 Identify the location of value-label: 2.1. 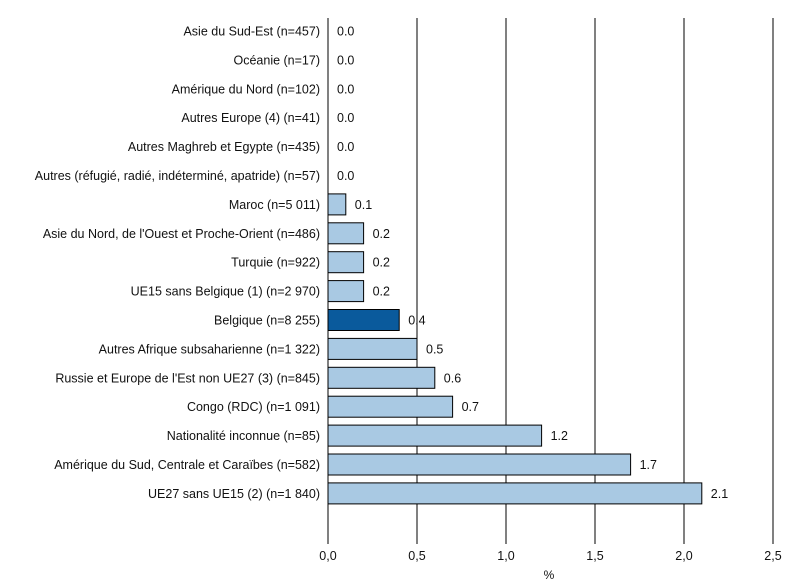
(719, 494).